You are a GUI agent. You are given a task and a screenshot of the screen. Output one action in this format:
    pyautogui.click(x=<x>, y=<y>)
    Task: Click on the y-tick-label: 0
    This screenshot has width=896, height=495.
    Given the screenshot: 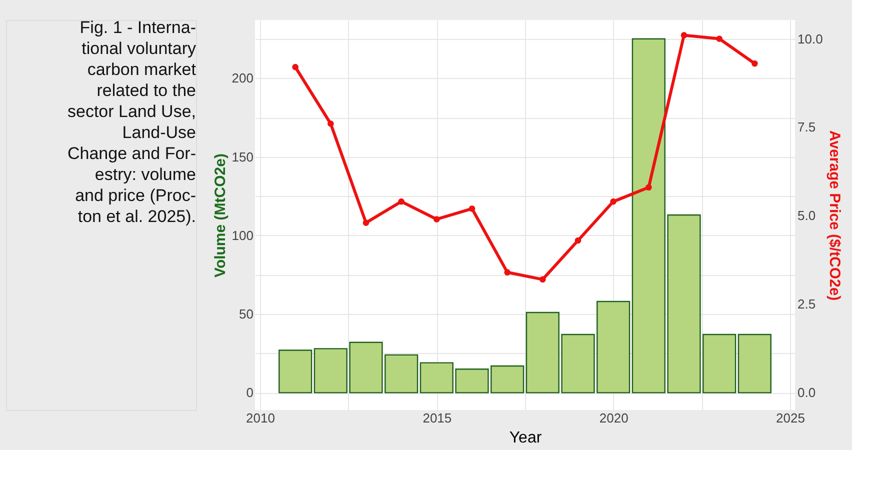 What is the action you would take?
    pyautogui.click(x=250, y=392)
    